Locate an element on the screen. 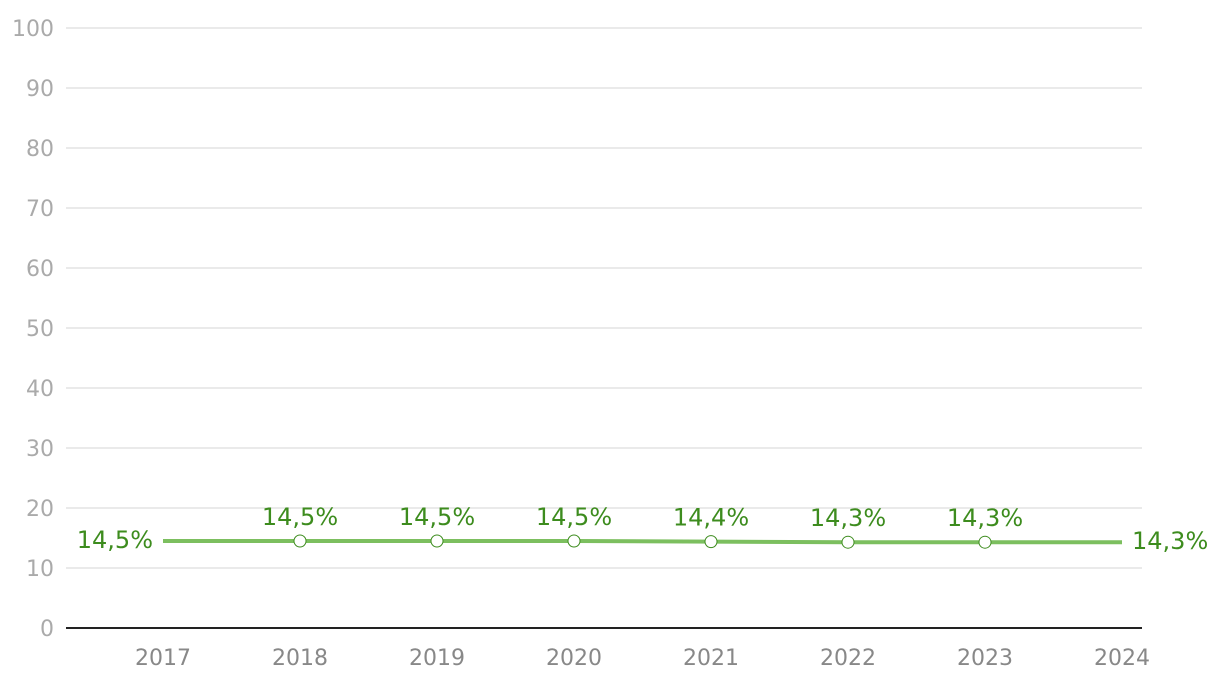  y-tick-label: 90 is located at coordinates (40, 89).